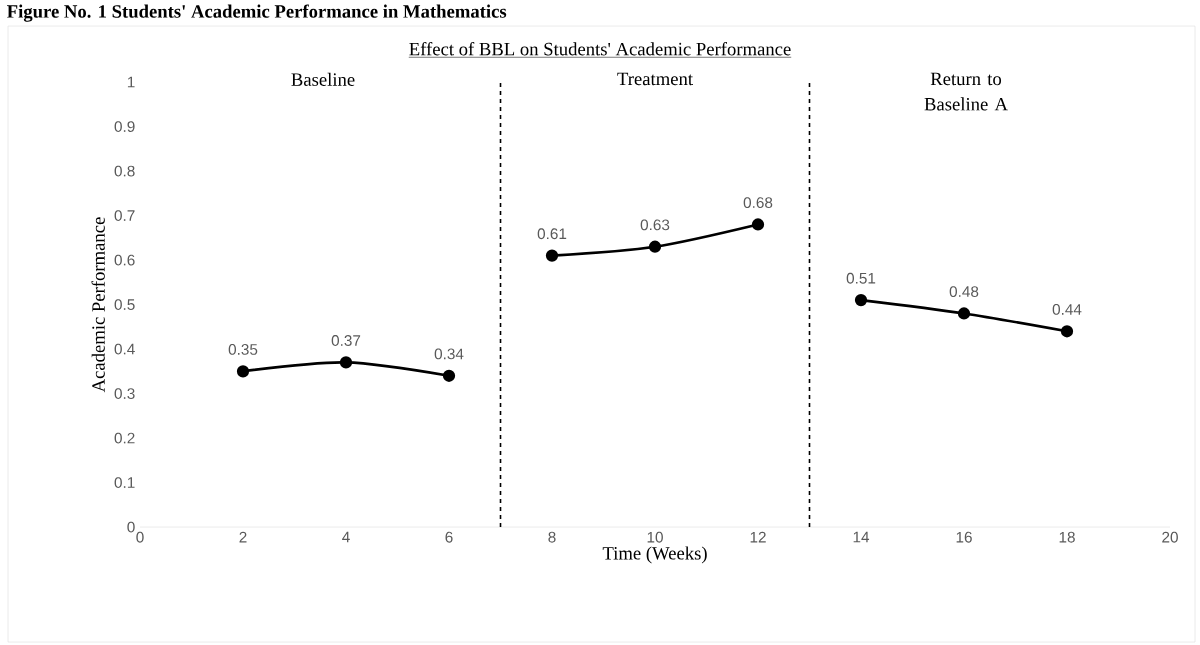  I want to click on data-label: 0.37, so click(346, 340).